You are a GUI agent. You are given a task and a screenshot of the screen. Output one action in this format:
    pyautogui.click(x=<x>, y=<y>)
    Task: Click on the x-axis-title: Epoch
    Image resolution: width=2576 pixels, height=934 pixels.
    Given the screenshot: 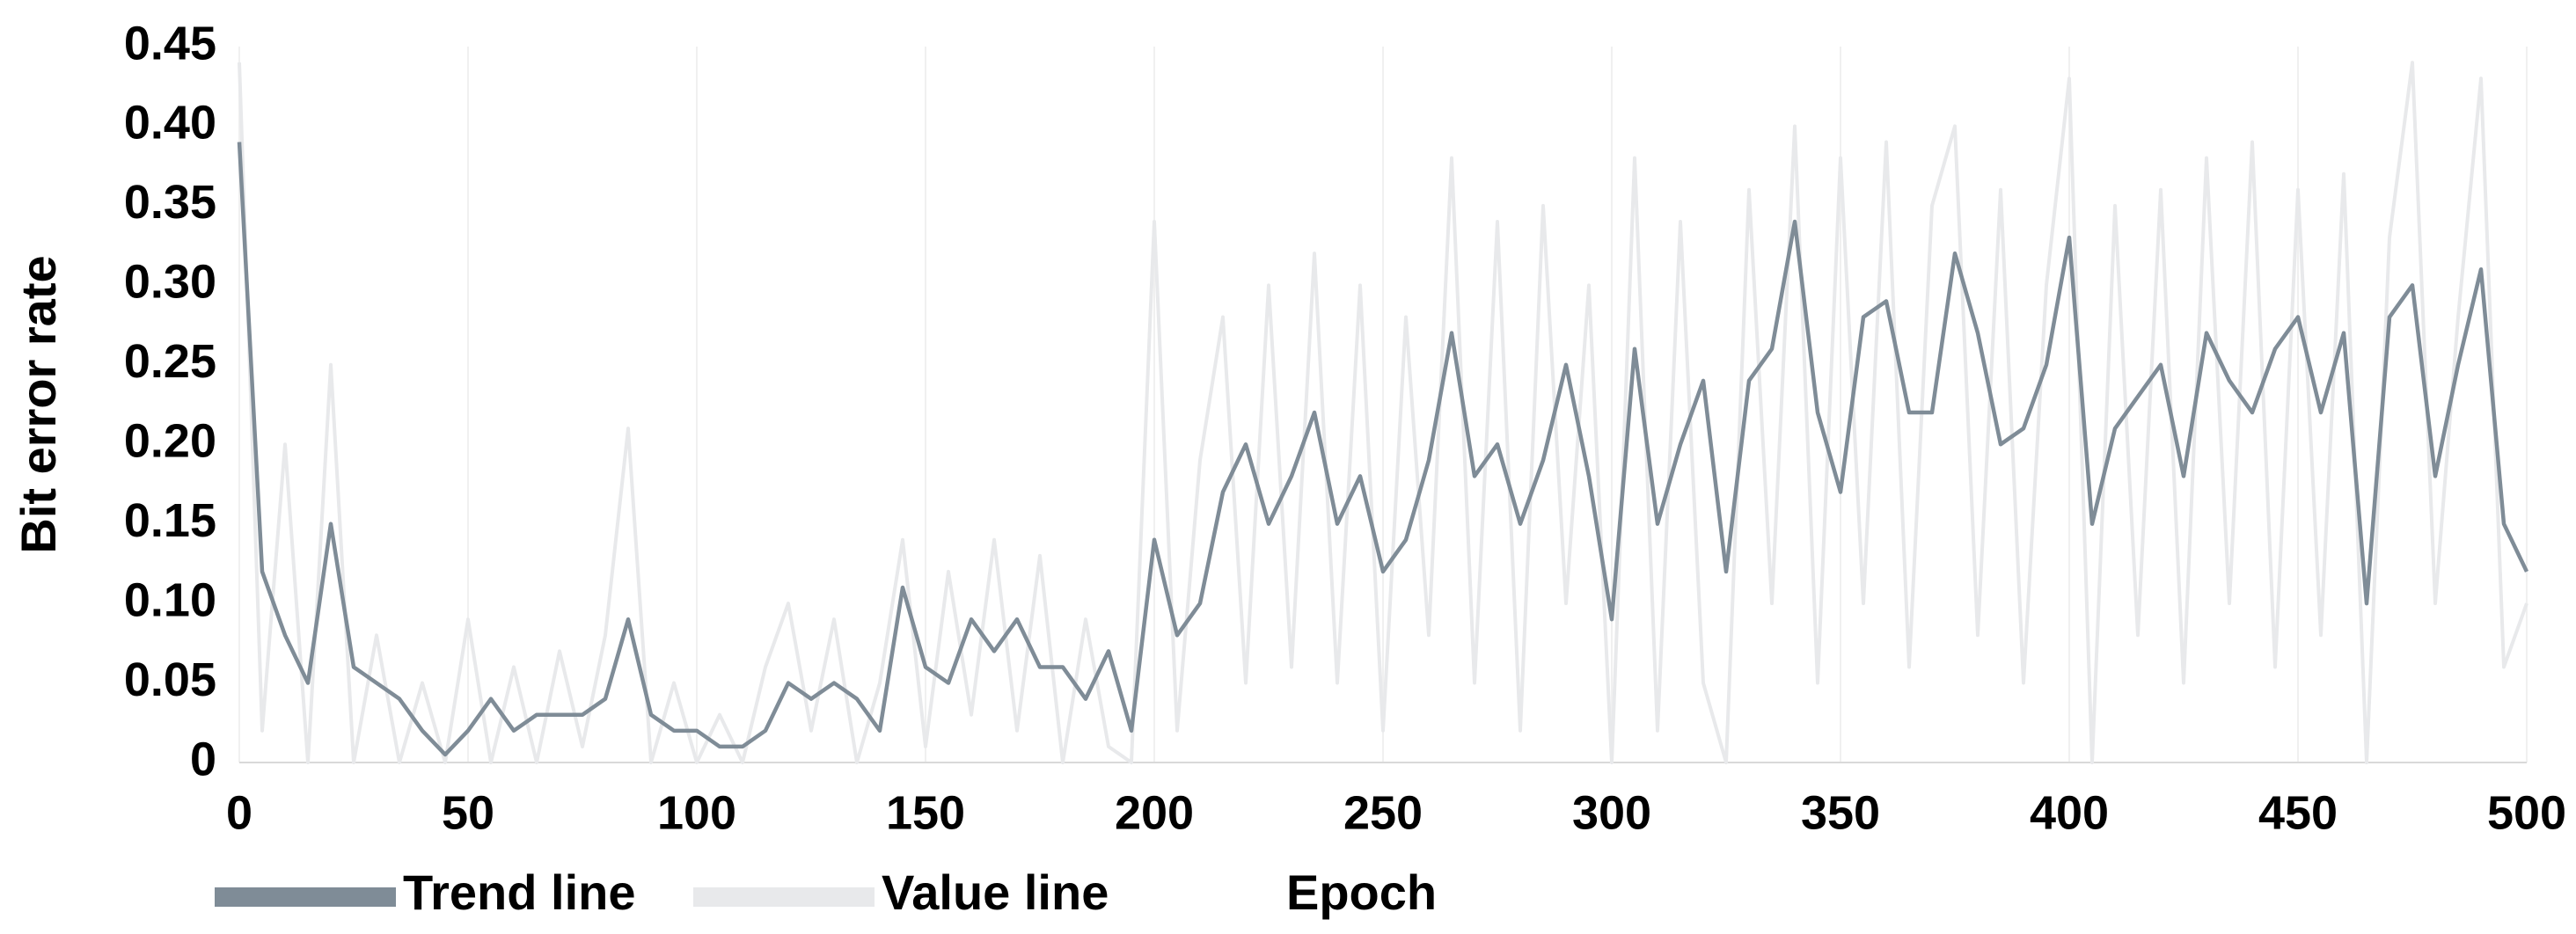 What is the action you would take?
    pyautogui.click(x=1361, y=892)
    